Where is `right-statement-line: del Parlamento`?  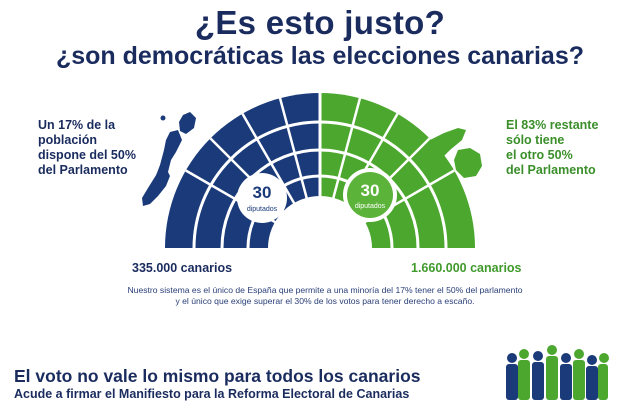 right-statement-line: del Parlamento is located at coordinates (551, 170).